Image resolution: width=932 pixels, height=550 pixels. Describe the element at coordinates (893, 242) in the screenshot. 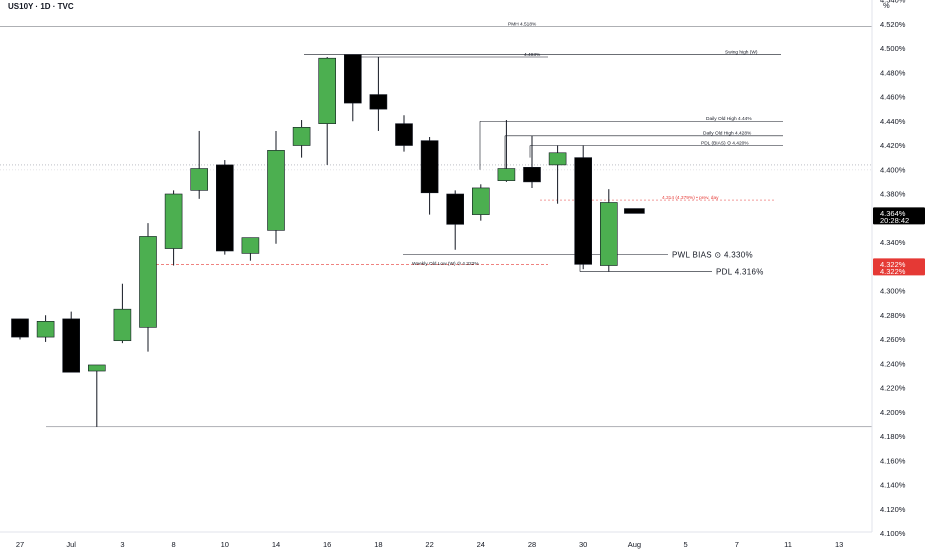

I see `y-tick-label: 4.340%` at that location.